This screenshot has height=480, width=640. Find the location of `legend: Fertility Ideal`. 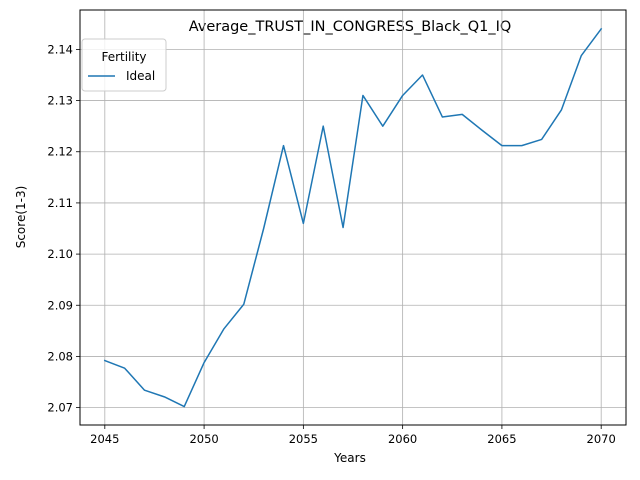

legend: Fertility Ideal is located at coordinates (124, 65).